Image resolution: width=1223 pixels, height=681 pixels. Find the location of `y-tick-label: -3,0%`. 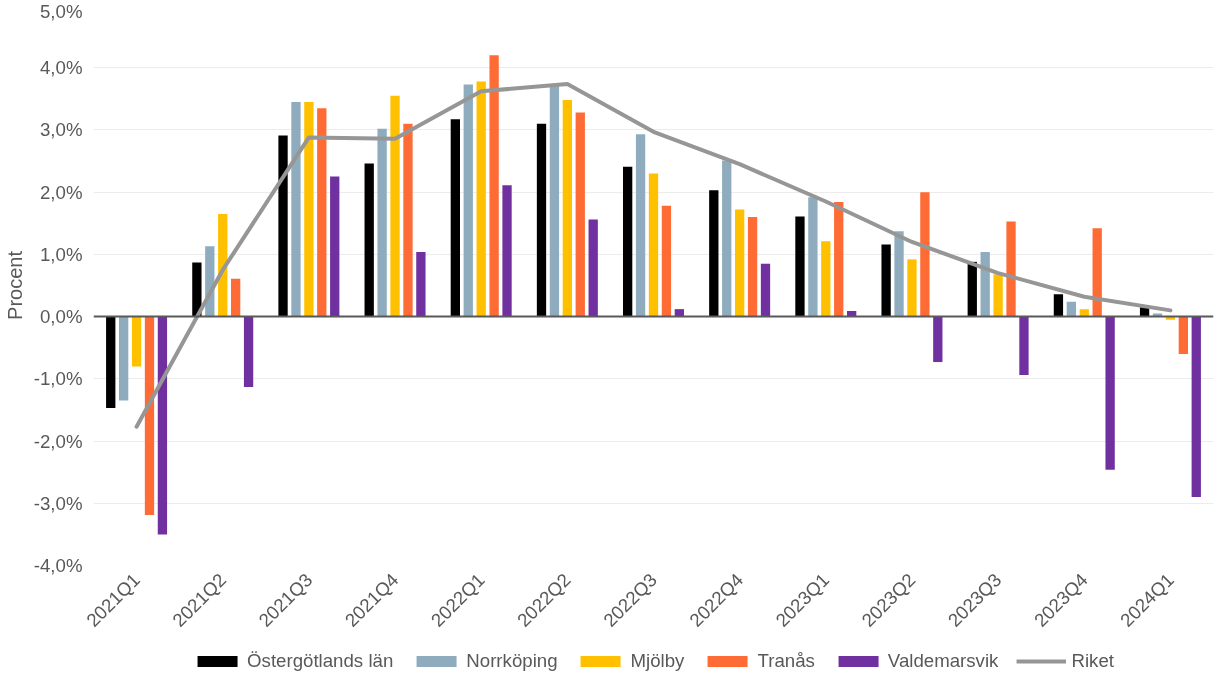

y-tick-label: -3,0% is located at coordinates (58, 503).